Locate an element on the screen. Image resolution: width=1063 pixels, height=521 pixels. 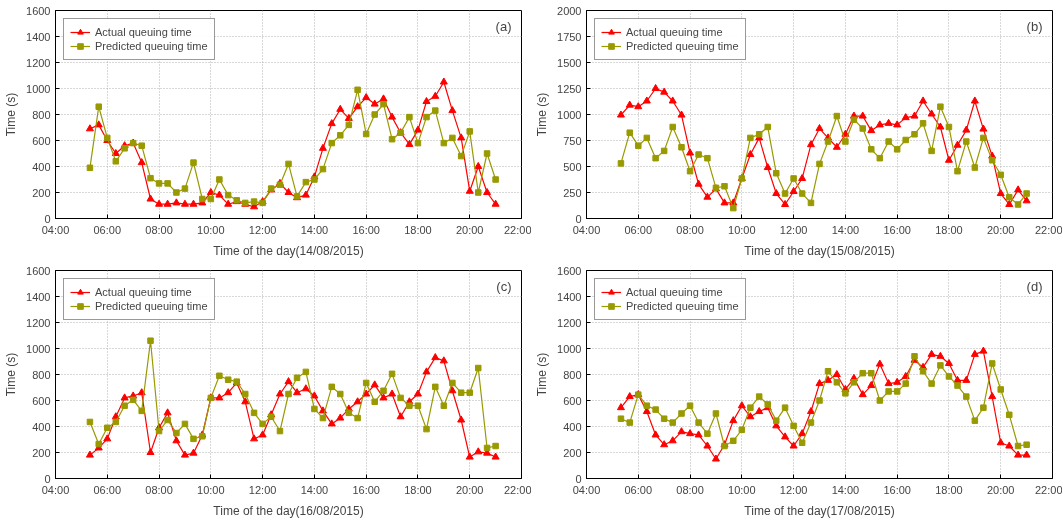
y-tick-label: 1250 is located at coordinates (569, 88).